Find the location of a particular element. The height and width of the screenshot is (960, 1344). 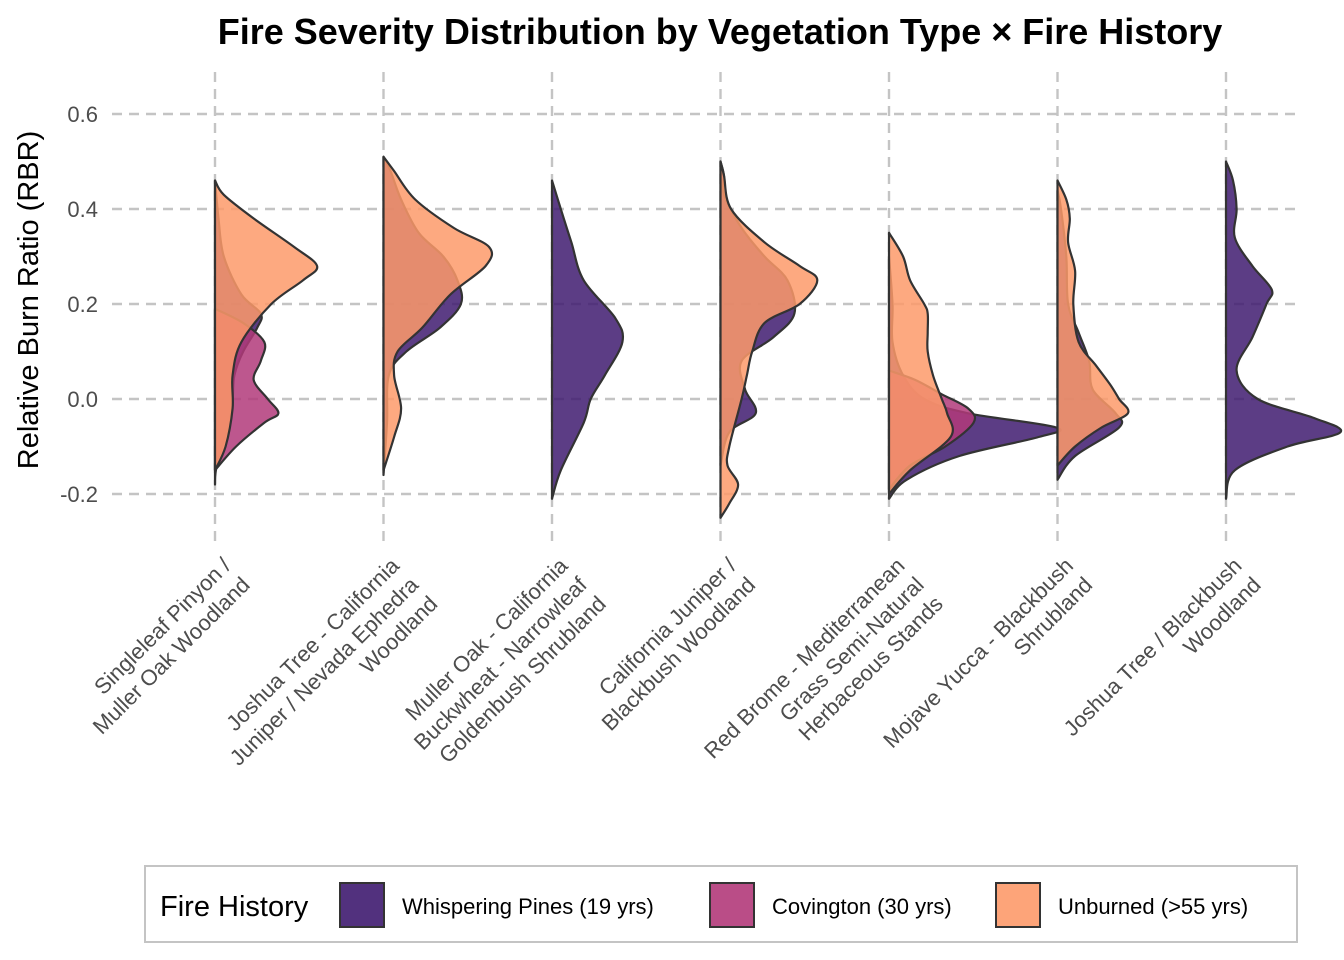

x-tick-text: California Juniper /Blackbush Woodland is located at coordinates (669, 643).